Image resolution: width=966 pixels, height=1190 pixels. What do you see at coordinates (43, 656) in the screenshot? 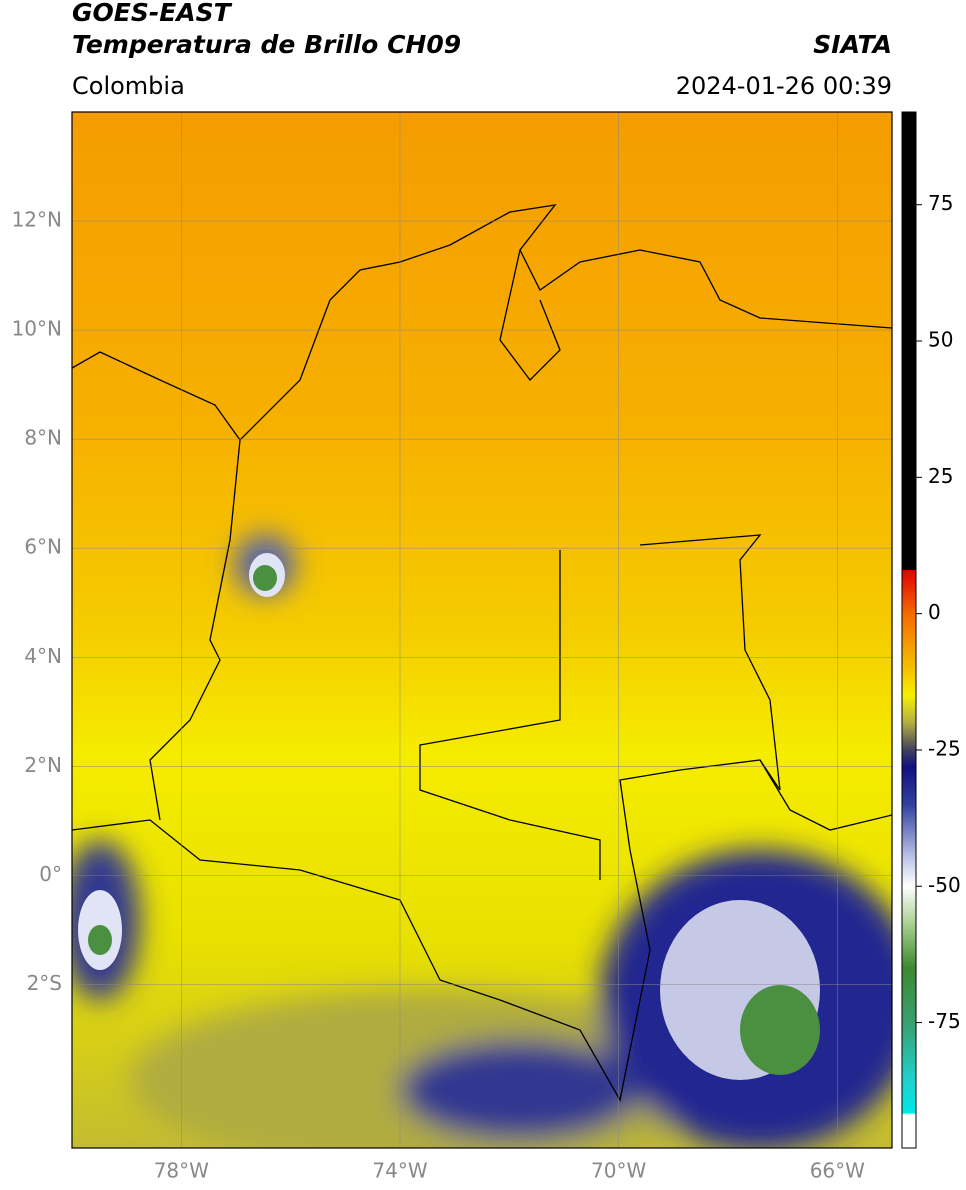
I see `y-tick-label: 4°N` at bounding box center [43, 656].